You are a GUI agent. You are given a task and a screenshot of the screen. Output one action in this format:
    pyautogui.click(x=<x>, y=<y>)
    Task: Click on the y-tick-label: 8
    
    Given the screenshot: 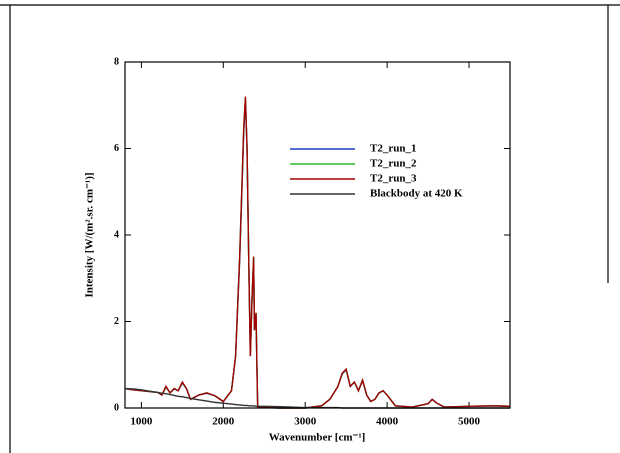 What is the action you would take?
    pyautogui.click(x=116, y=61)
    